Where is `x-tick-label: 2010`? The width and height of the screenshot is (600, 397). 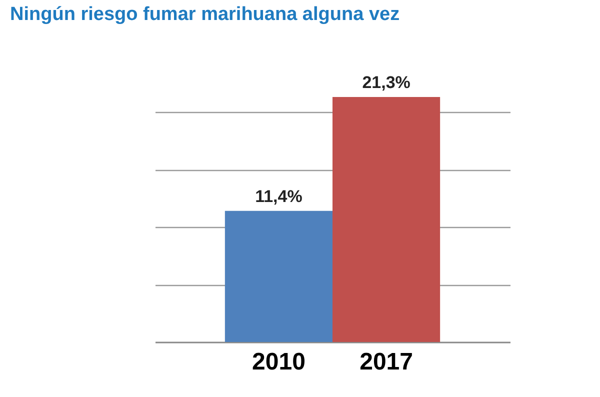 x-tick-label: 2010 is located at coordinates (279, 362).